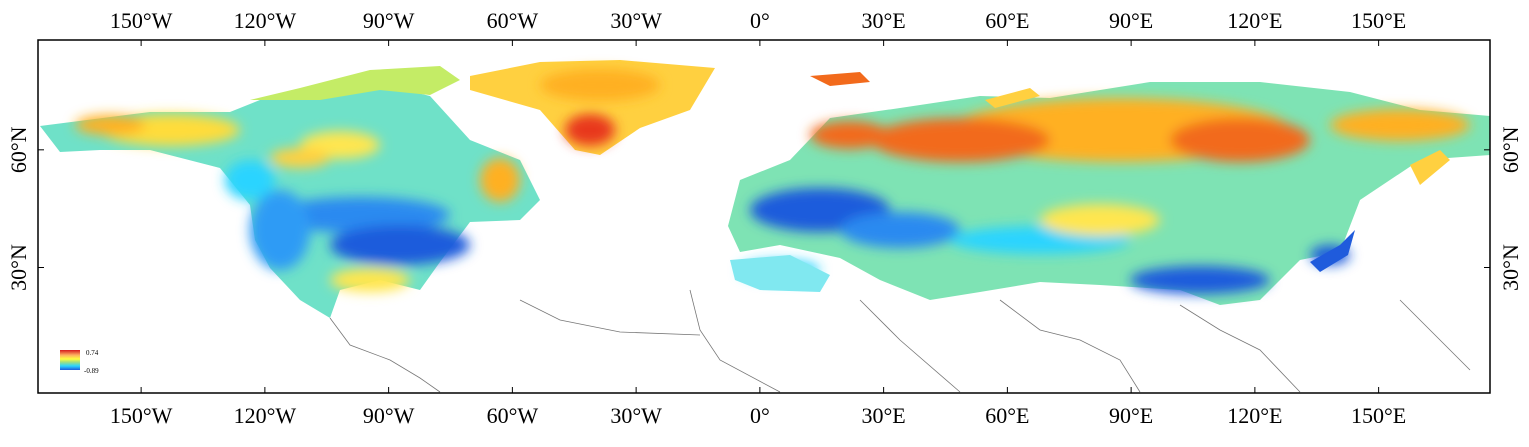 This screenshot has width=1529, height=447. Describe the element at coordinates (389, 20) in the screenshot. I see `lon-tick-label-top: 90°W` at that location.